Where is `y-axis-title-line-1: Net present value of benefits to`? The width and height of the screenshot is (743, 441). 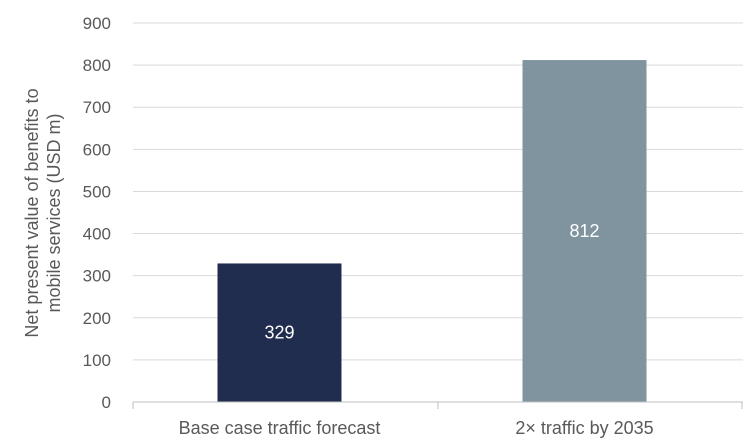 y-axis-title-line-1: Net present value of benefits to is located at coordinates (32, 212).